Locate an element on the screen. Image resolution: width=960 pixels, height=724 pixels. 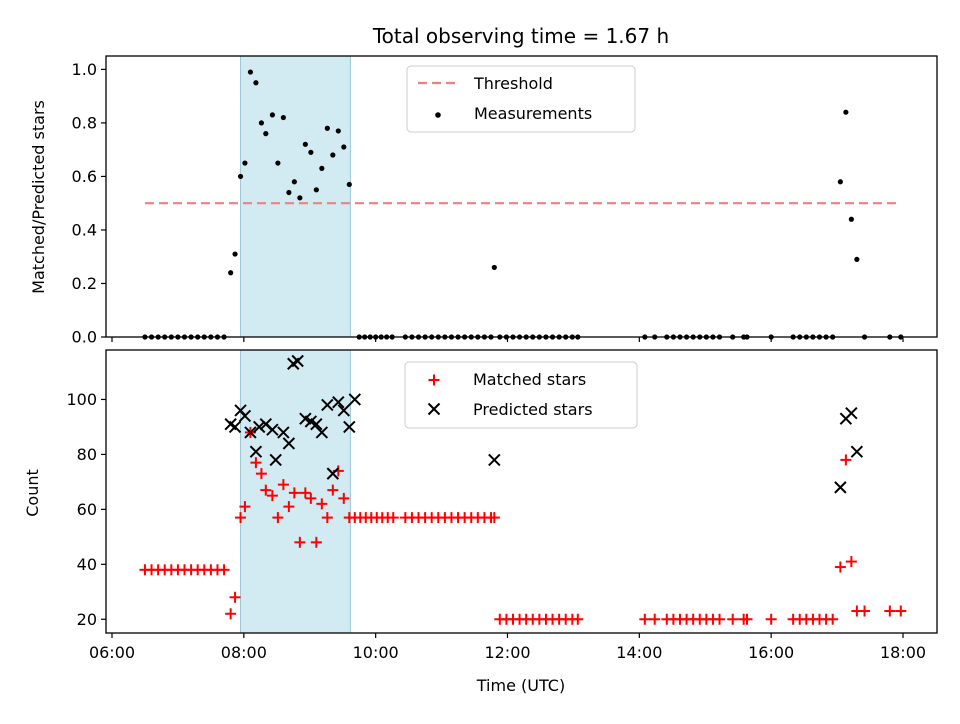
count-y-tick-label: 100 is located at coordinates (81, 399).